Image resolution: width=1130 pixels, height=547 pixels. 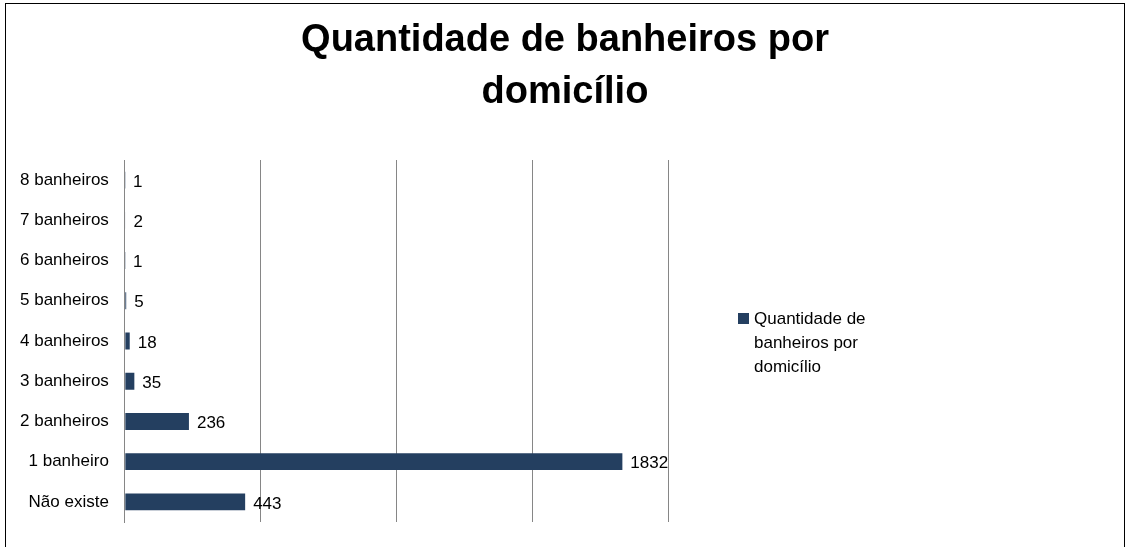 I want to click on y-tick-label: 1 banheiro, so click(x=68, y=461).